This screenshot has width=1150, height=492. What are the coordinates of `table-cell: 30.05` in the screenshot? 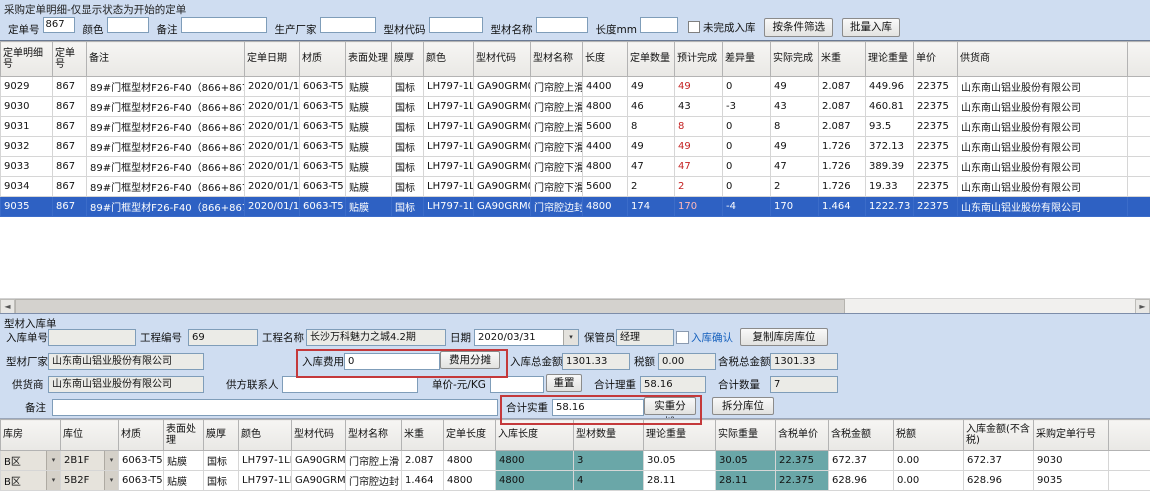 It's located at (679, 460).